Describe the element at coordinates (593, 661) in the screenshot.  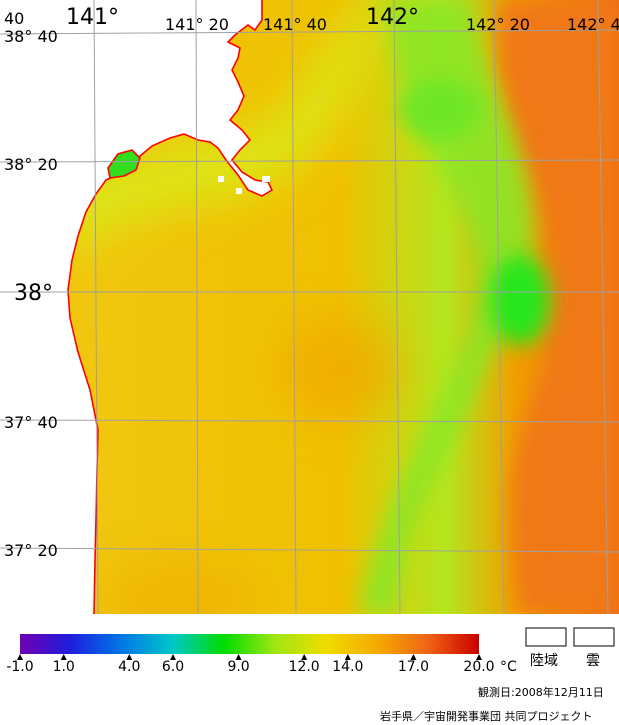
I see `cloud-label: 雲` at that location.